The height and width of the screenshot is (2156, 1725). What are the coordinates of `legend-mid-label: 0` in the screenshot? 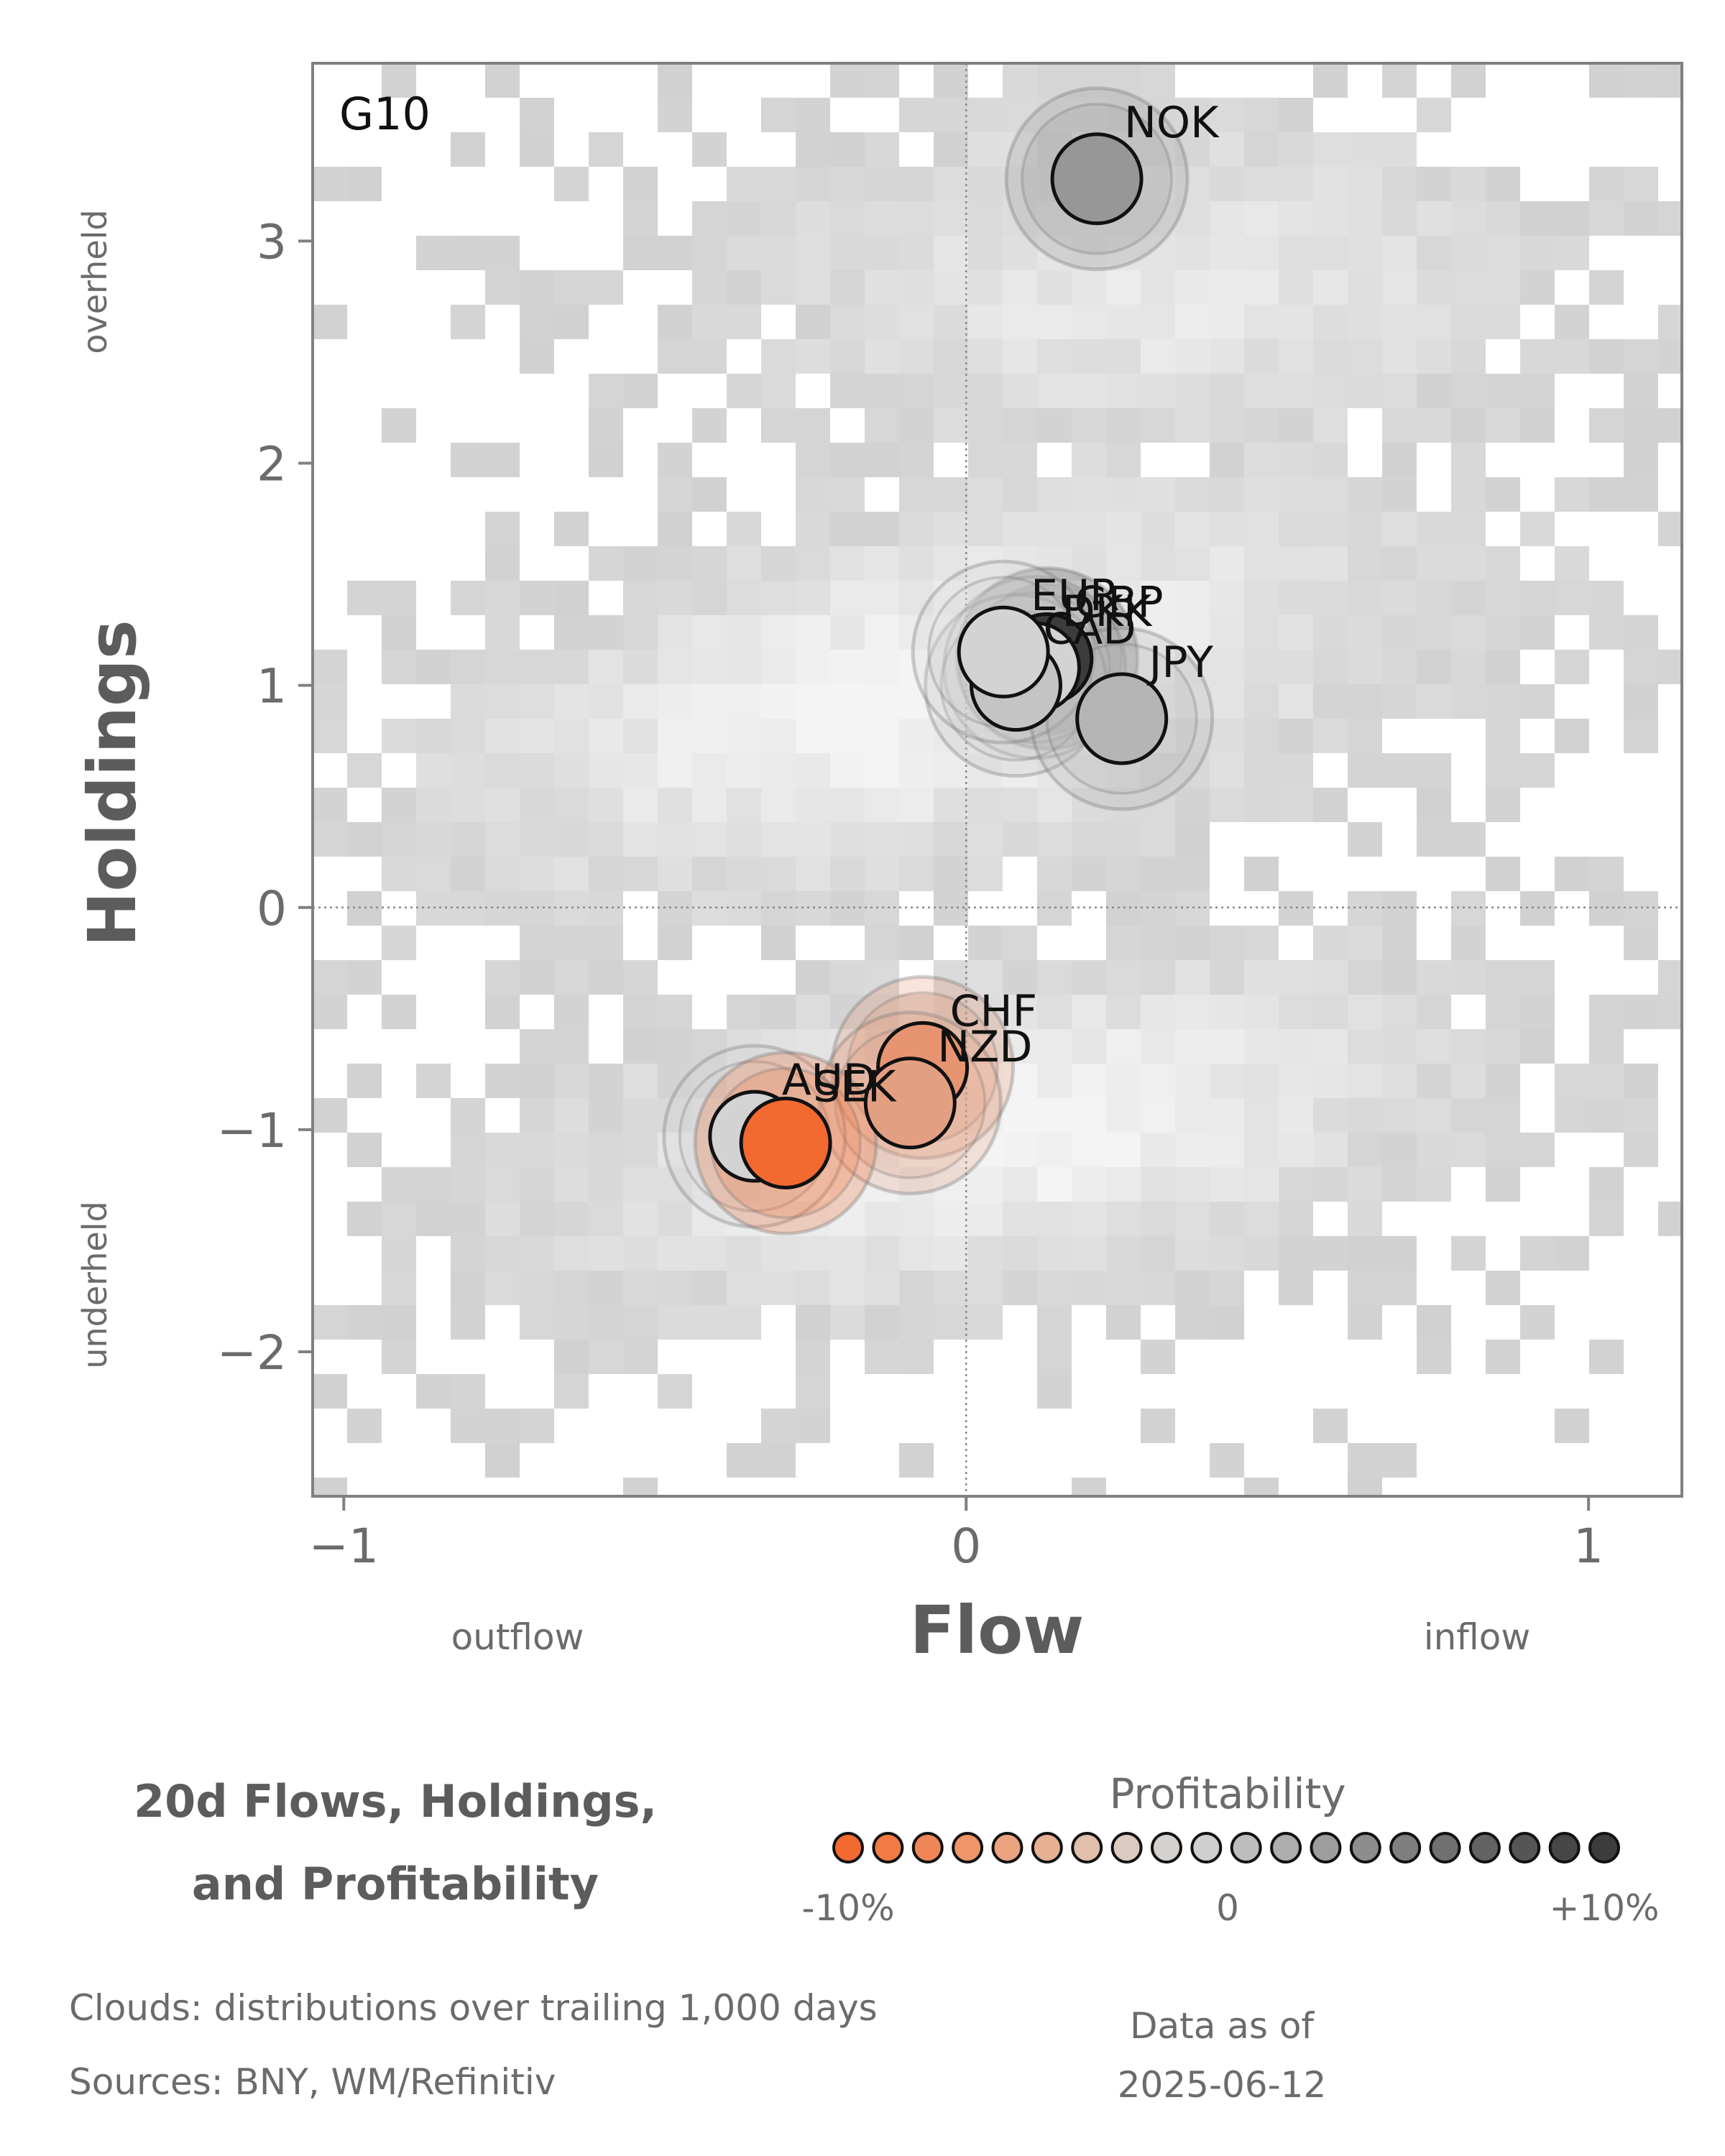 It's located at (1227, 1908).